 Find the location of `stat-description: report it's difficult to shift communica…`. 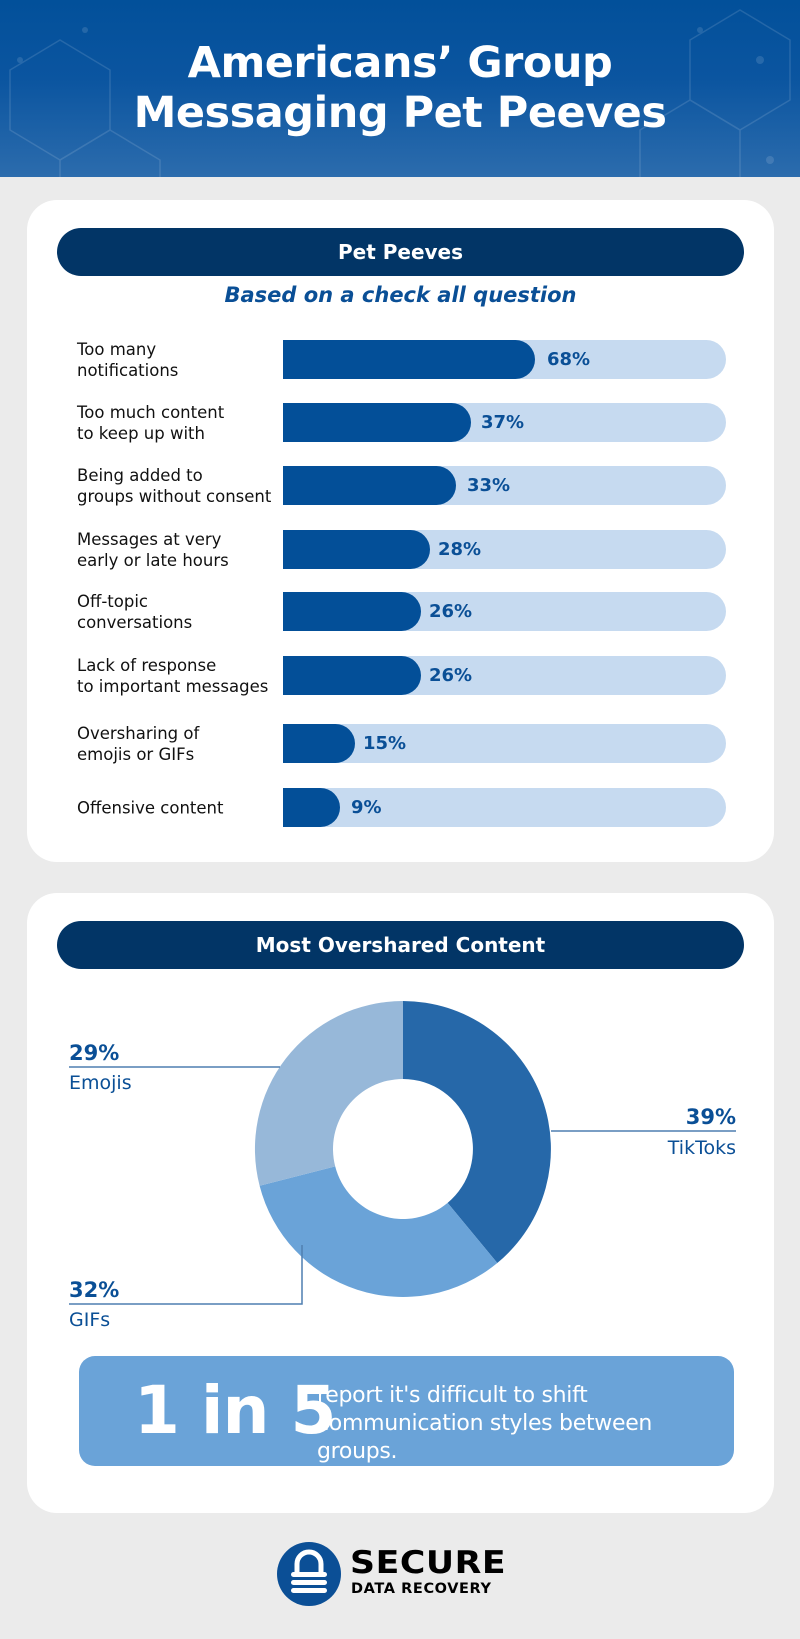

stat-description: report it's difficult to shift communica… is located at coordinates (485, 1423).